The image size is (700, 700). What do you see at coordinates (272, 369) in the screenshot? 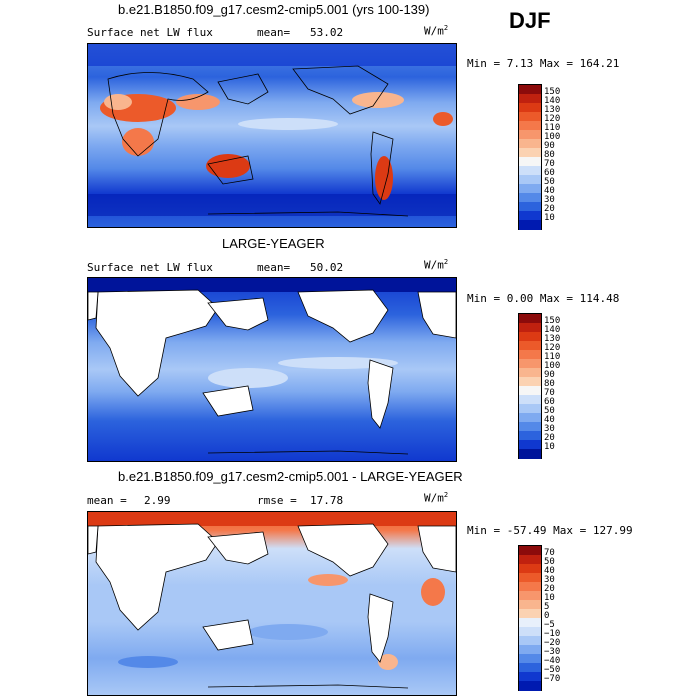
I see `panel2-map-field` at bounding box center [272, 369].